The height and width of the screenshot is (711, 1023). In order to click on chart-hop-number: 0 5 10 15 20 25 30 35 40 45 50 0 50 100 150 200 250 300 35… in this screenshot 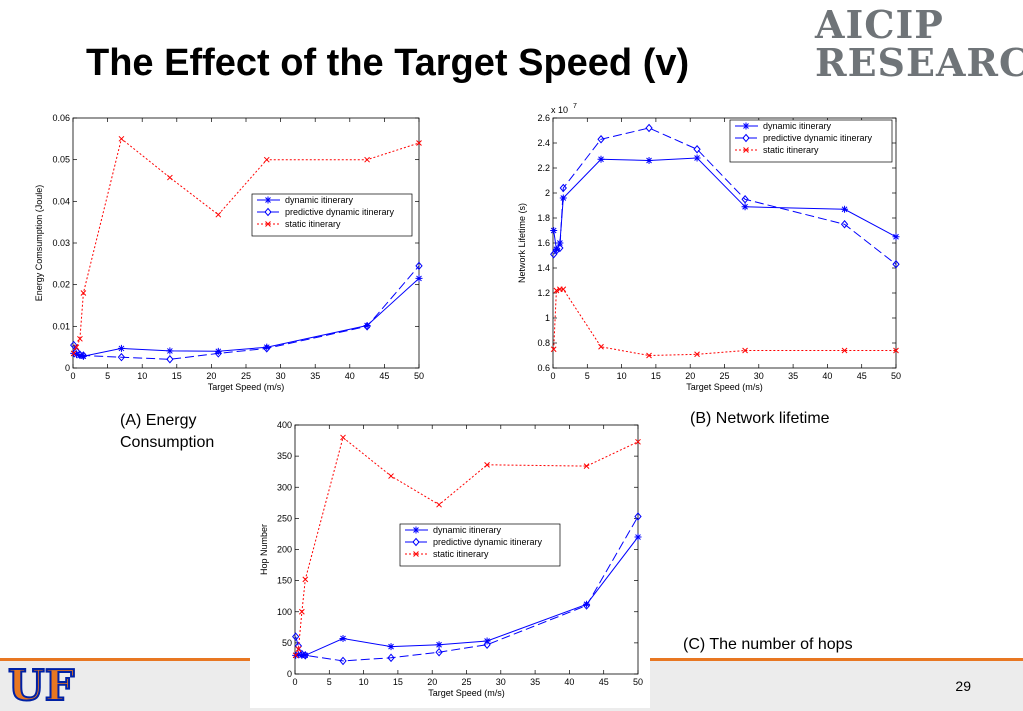, I will do `click(451, 559)`.